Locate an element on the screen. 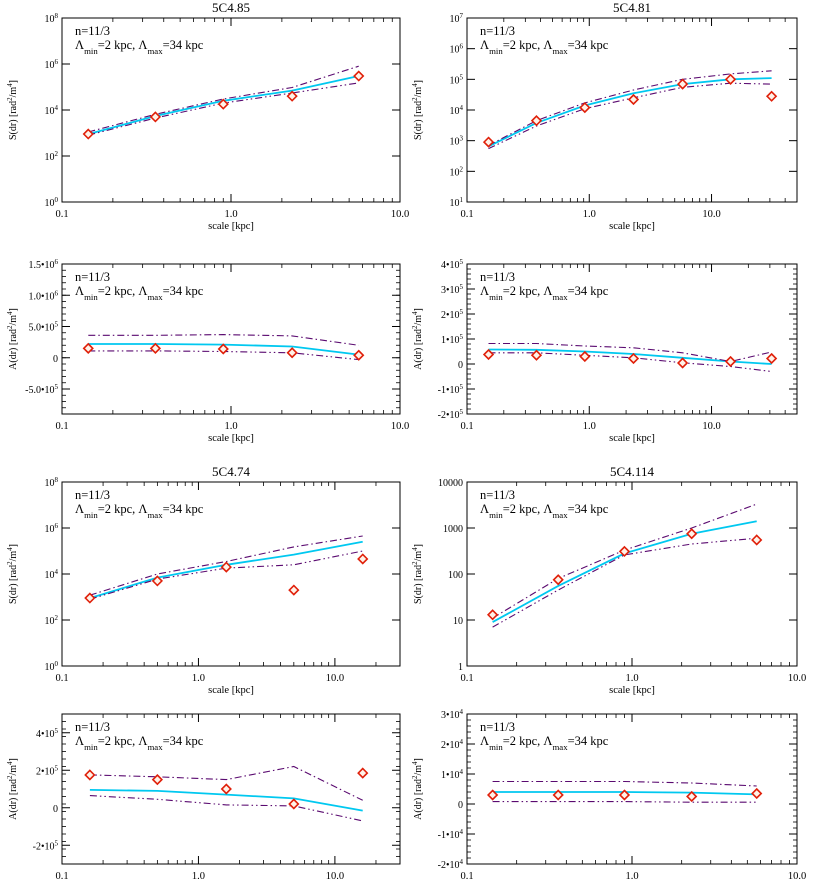  y-tick-label: 1•105 is located at coordinates (452, 339).